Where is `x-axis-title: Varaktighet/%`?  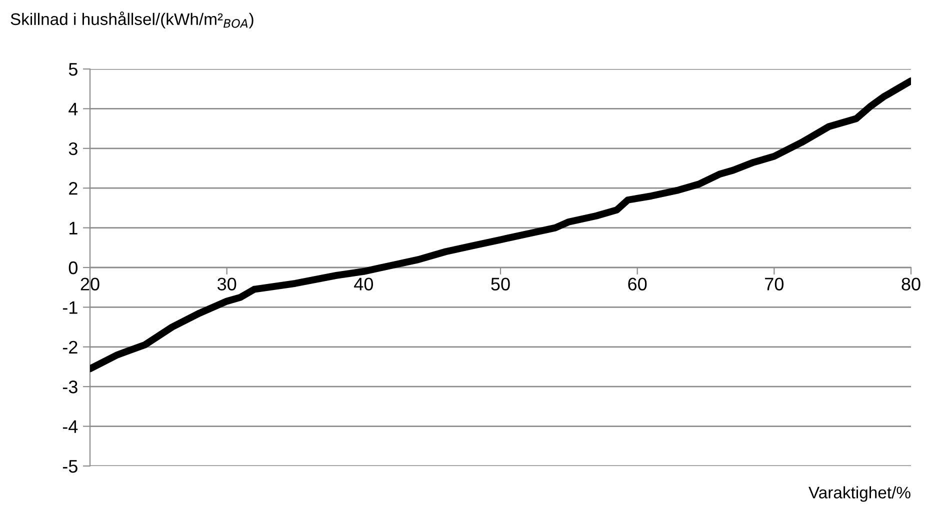 x-axis-title: Varaktighet/% is located at coordinates (859, 494).